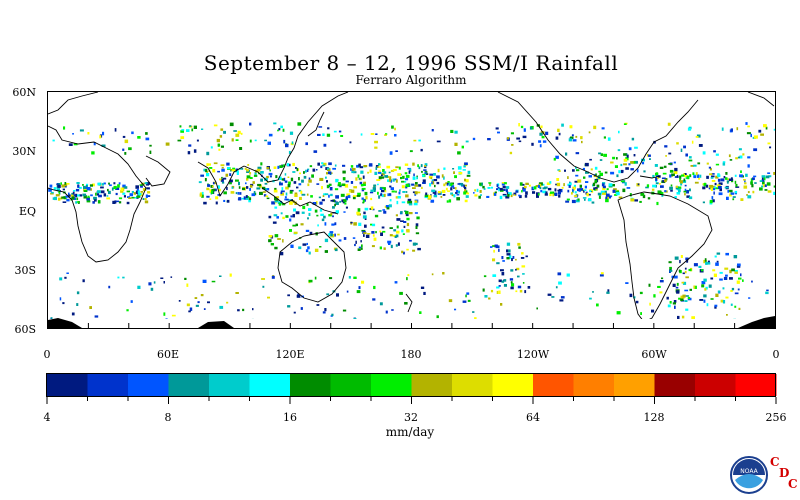 The width and height of the screenshot is (800, 500). Describe the element at coordinates (312, 267) in the screenshot. I see `coast-australia` at that location.